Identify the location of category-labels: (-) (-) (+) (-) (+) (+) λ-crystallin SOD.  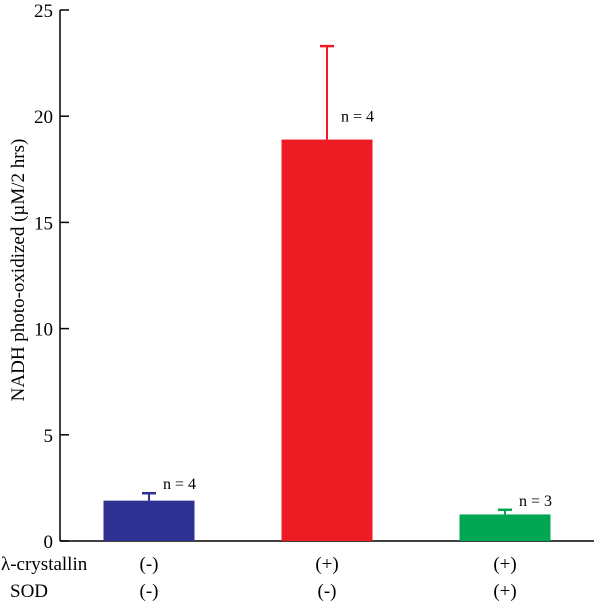
(259, 578).